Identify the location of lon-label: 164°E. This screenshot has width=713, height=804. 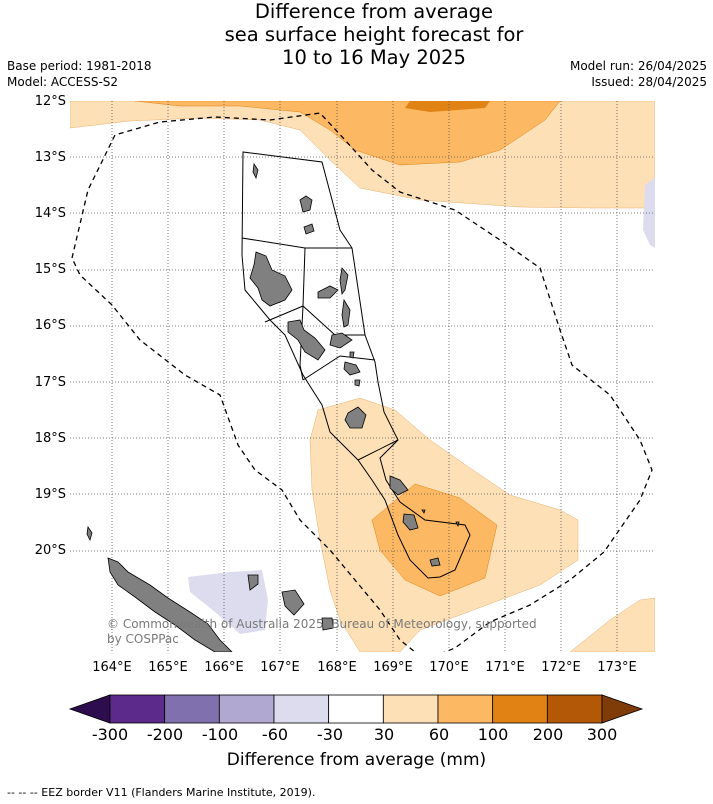
(112, 667).